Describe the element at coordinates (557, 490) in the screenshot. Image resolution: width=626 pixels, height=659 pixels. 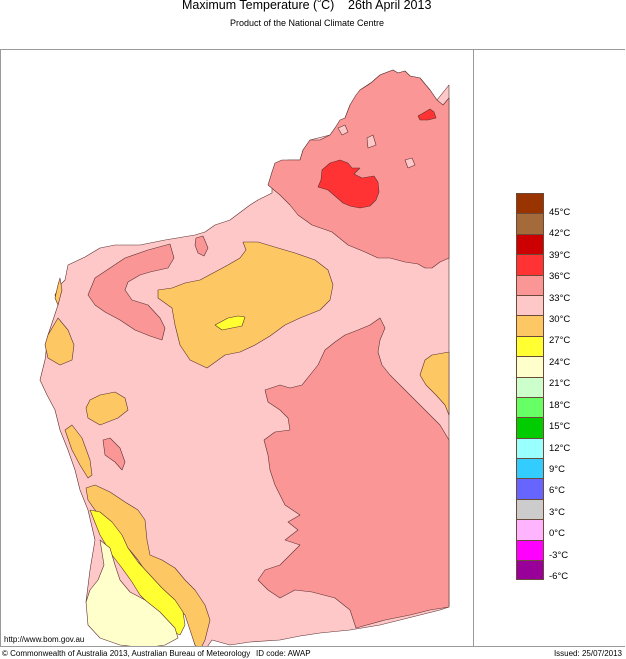
I see `legend-label: 6°C` at that location.